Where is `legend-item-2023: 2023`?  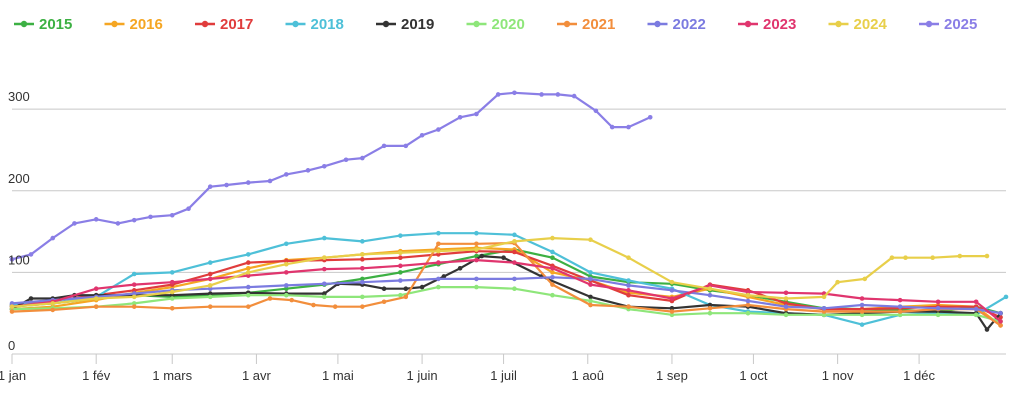
legend-item-2023: 2023 is located at coordinates (767, 24).